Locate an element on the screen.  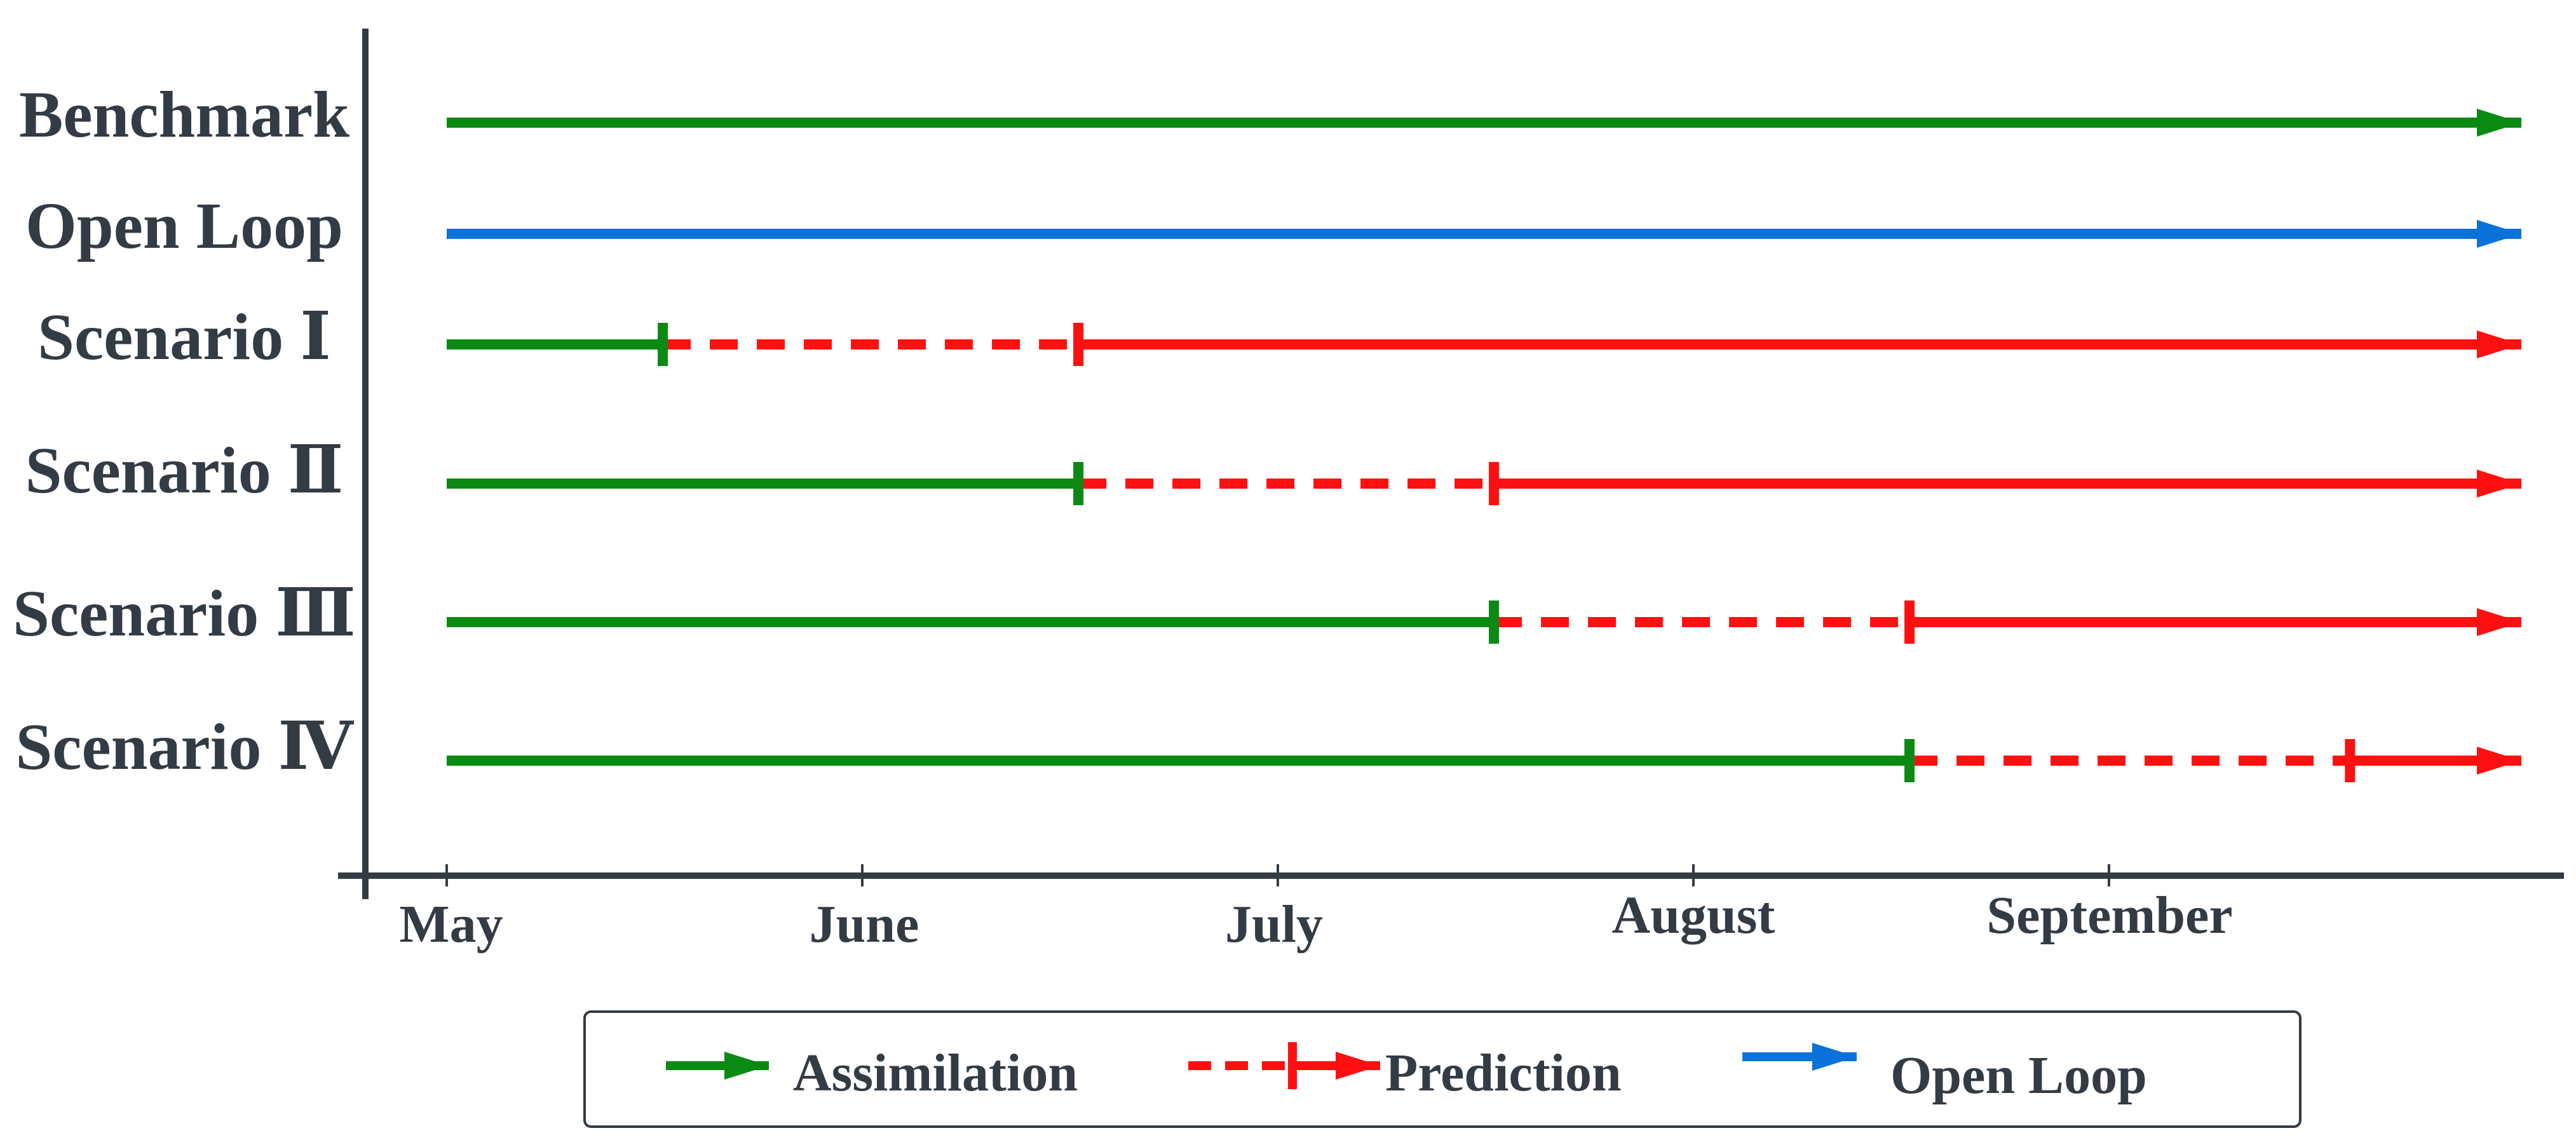
legend-prediction-symbol is located at coordinates (1284, 1065).